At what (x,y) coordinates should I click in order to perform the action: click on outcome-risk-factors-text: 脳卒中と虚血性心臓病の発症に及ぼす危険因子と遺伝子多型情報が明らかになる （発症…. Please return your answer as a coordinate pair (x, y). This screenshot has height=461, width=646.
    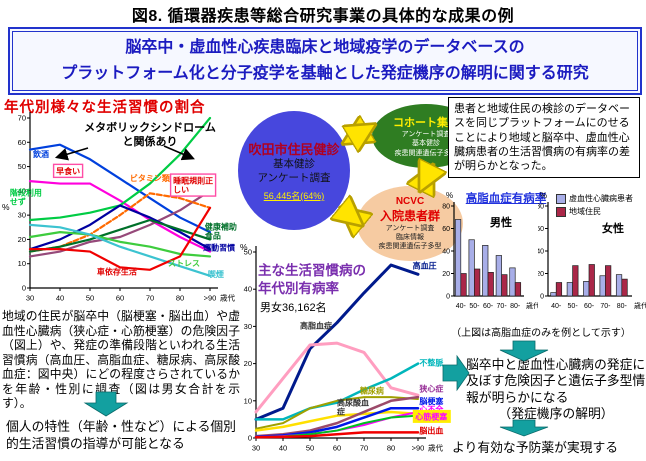
    Looking at the image, I should click on (556, 390).